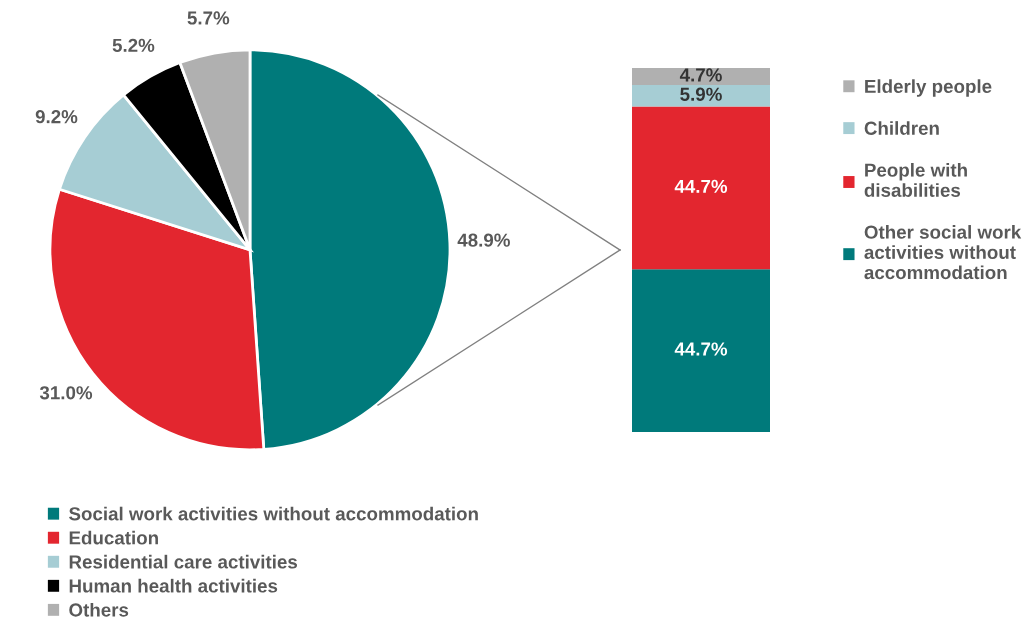  Describe the element at coordinates (208, 18) in the screenshot. I see `data-label: 5.7%` at that location.